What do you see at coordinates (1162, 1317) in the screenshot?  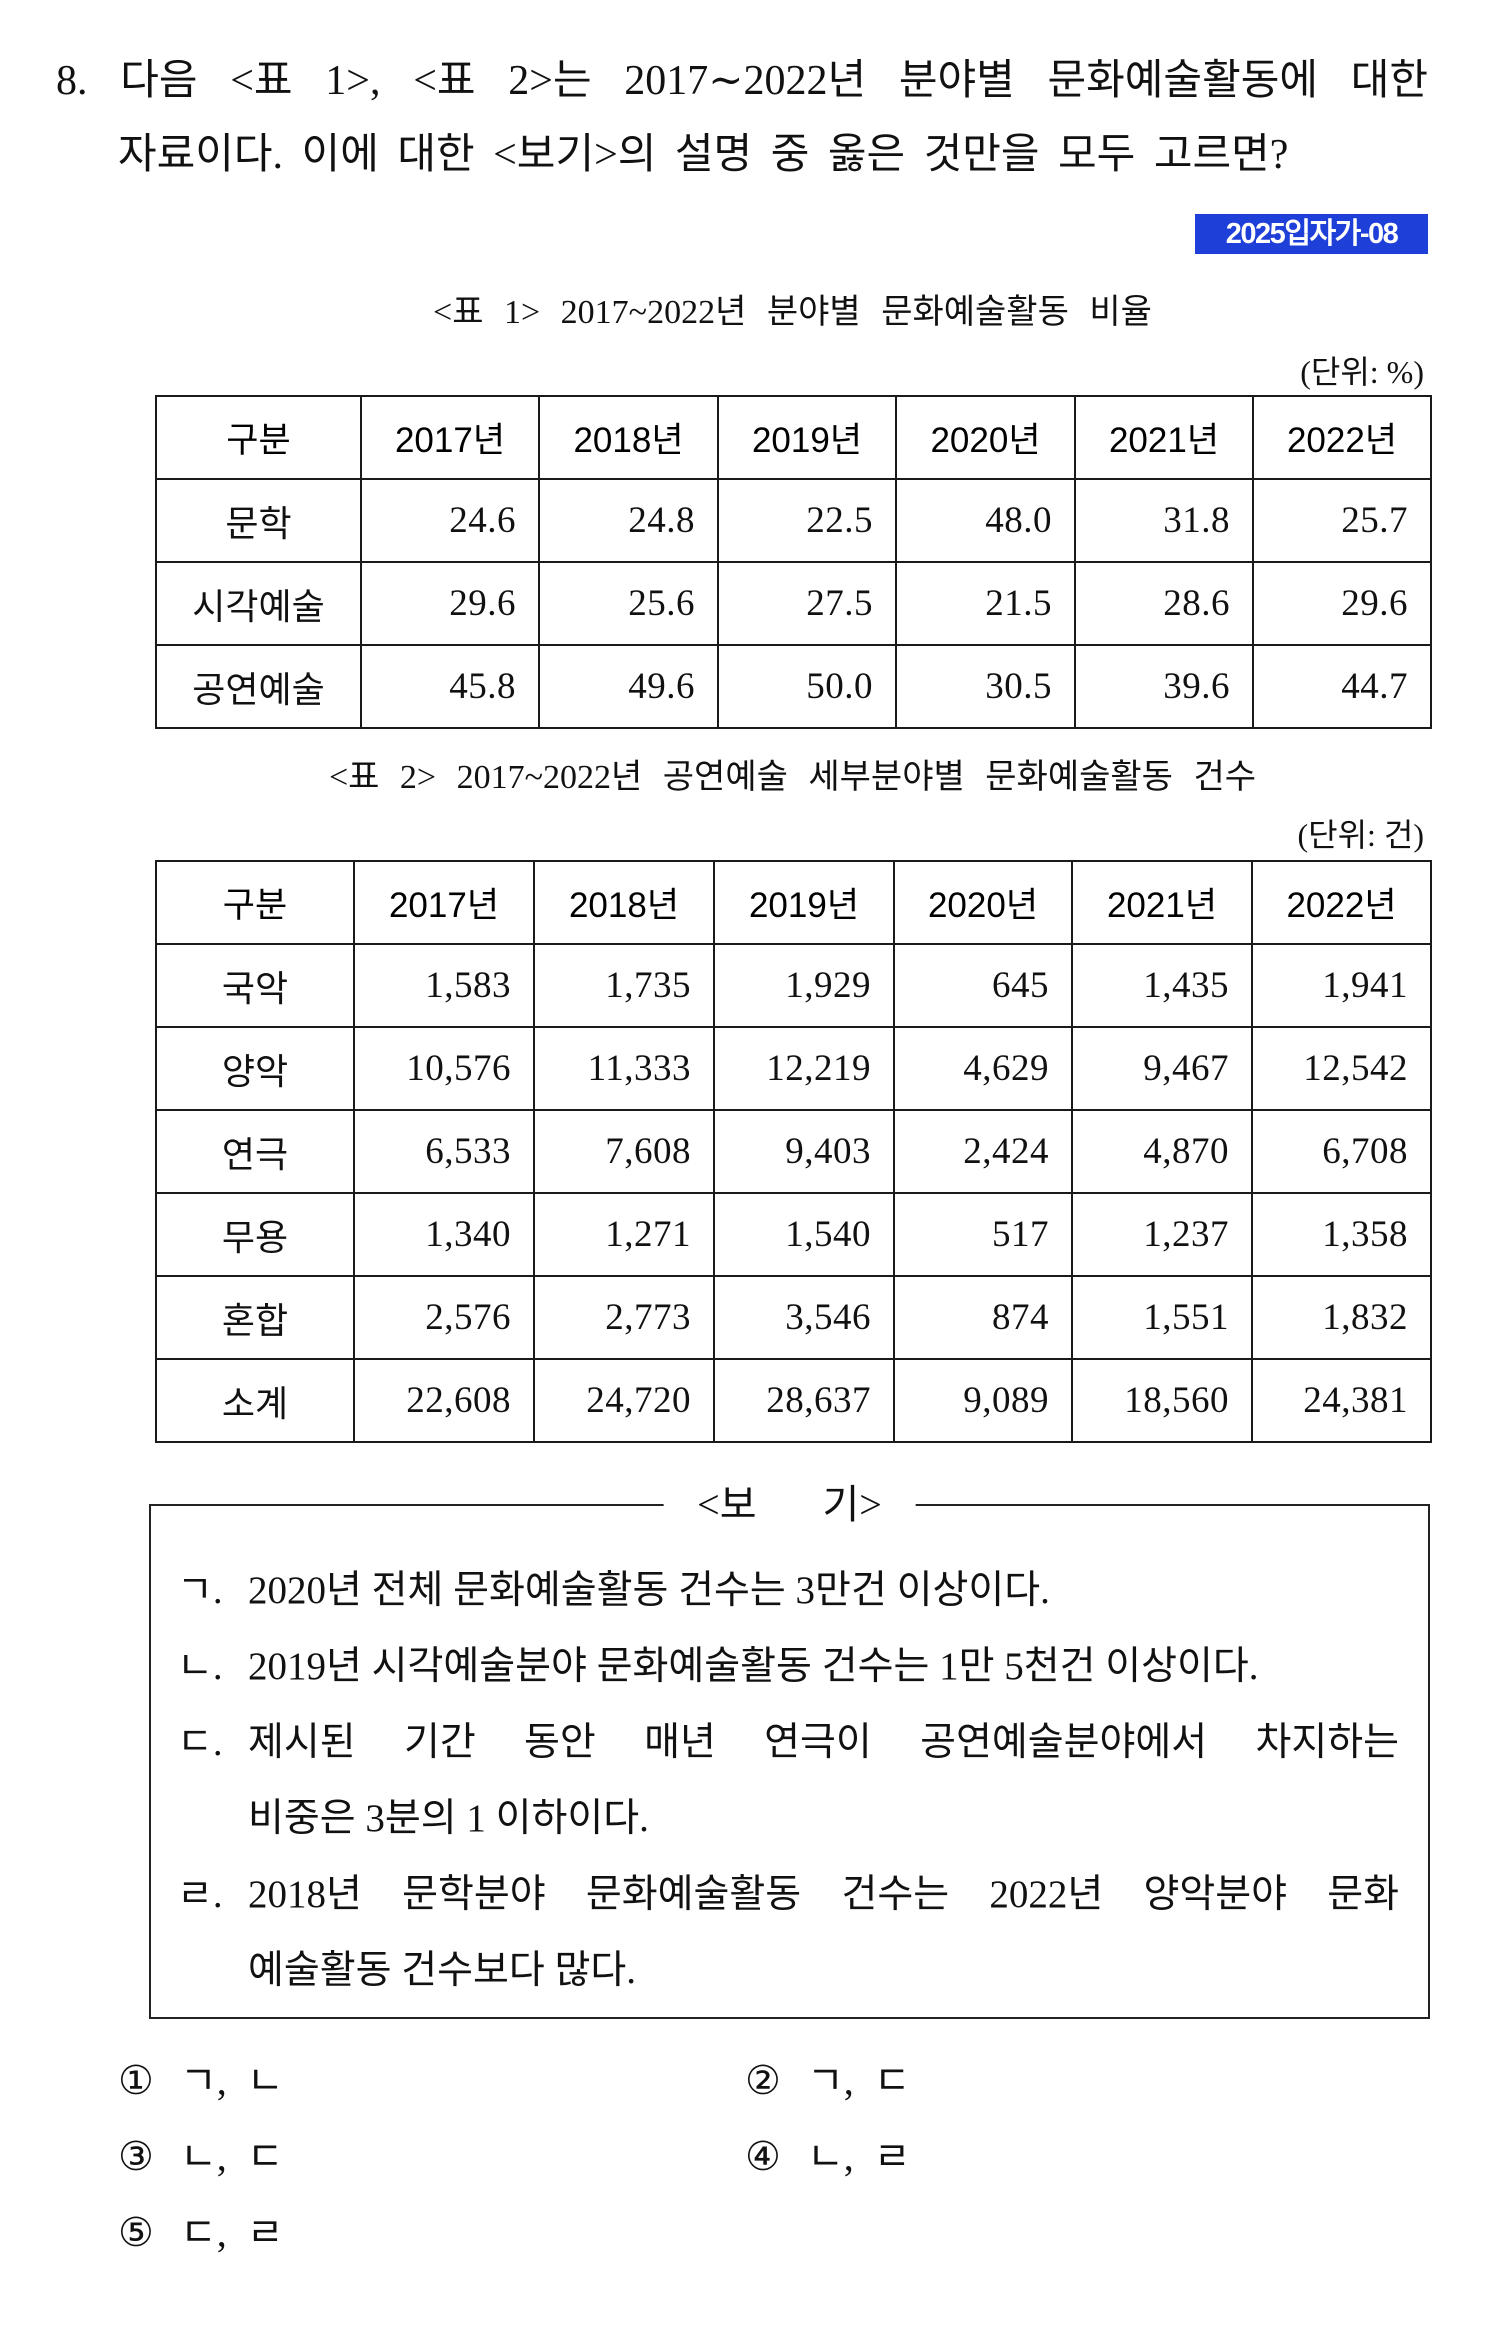 I see `data-cell: 1,551` at bounding box center [1162, 1317].